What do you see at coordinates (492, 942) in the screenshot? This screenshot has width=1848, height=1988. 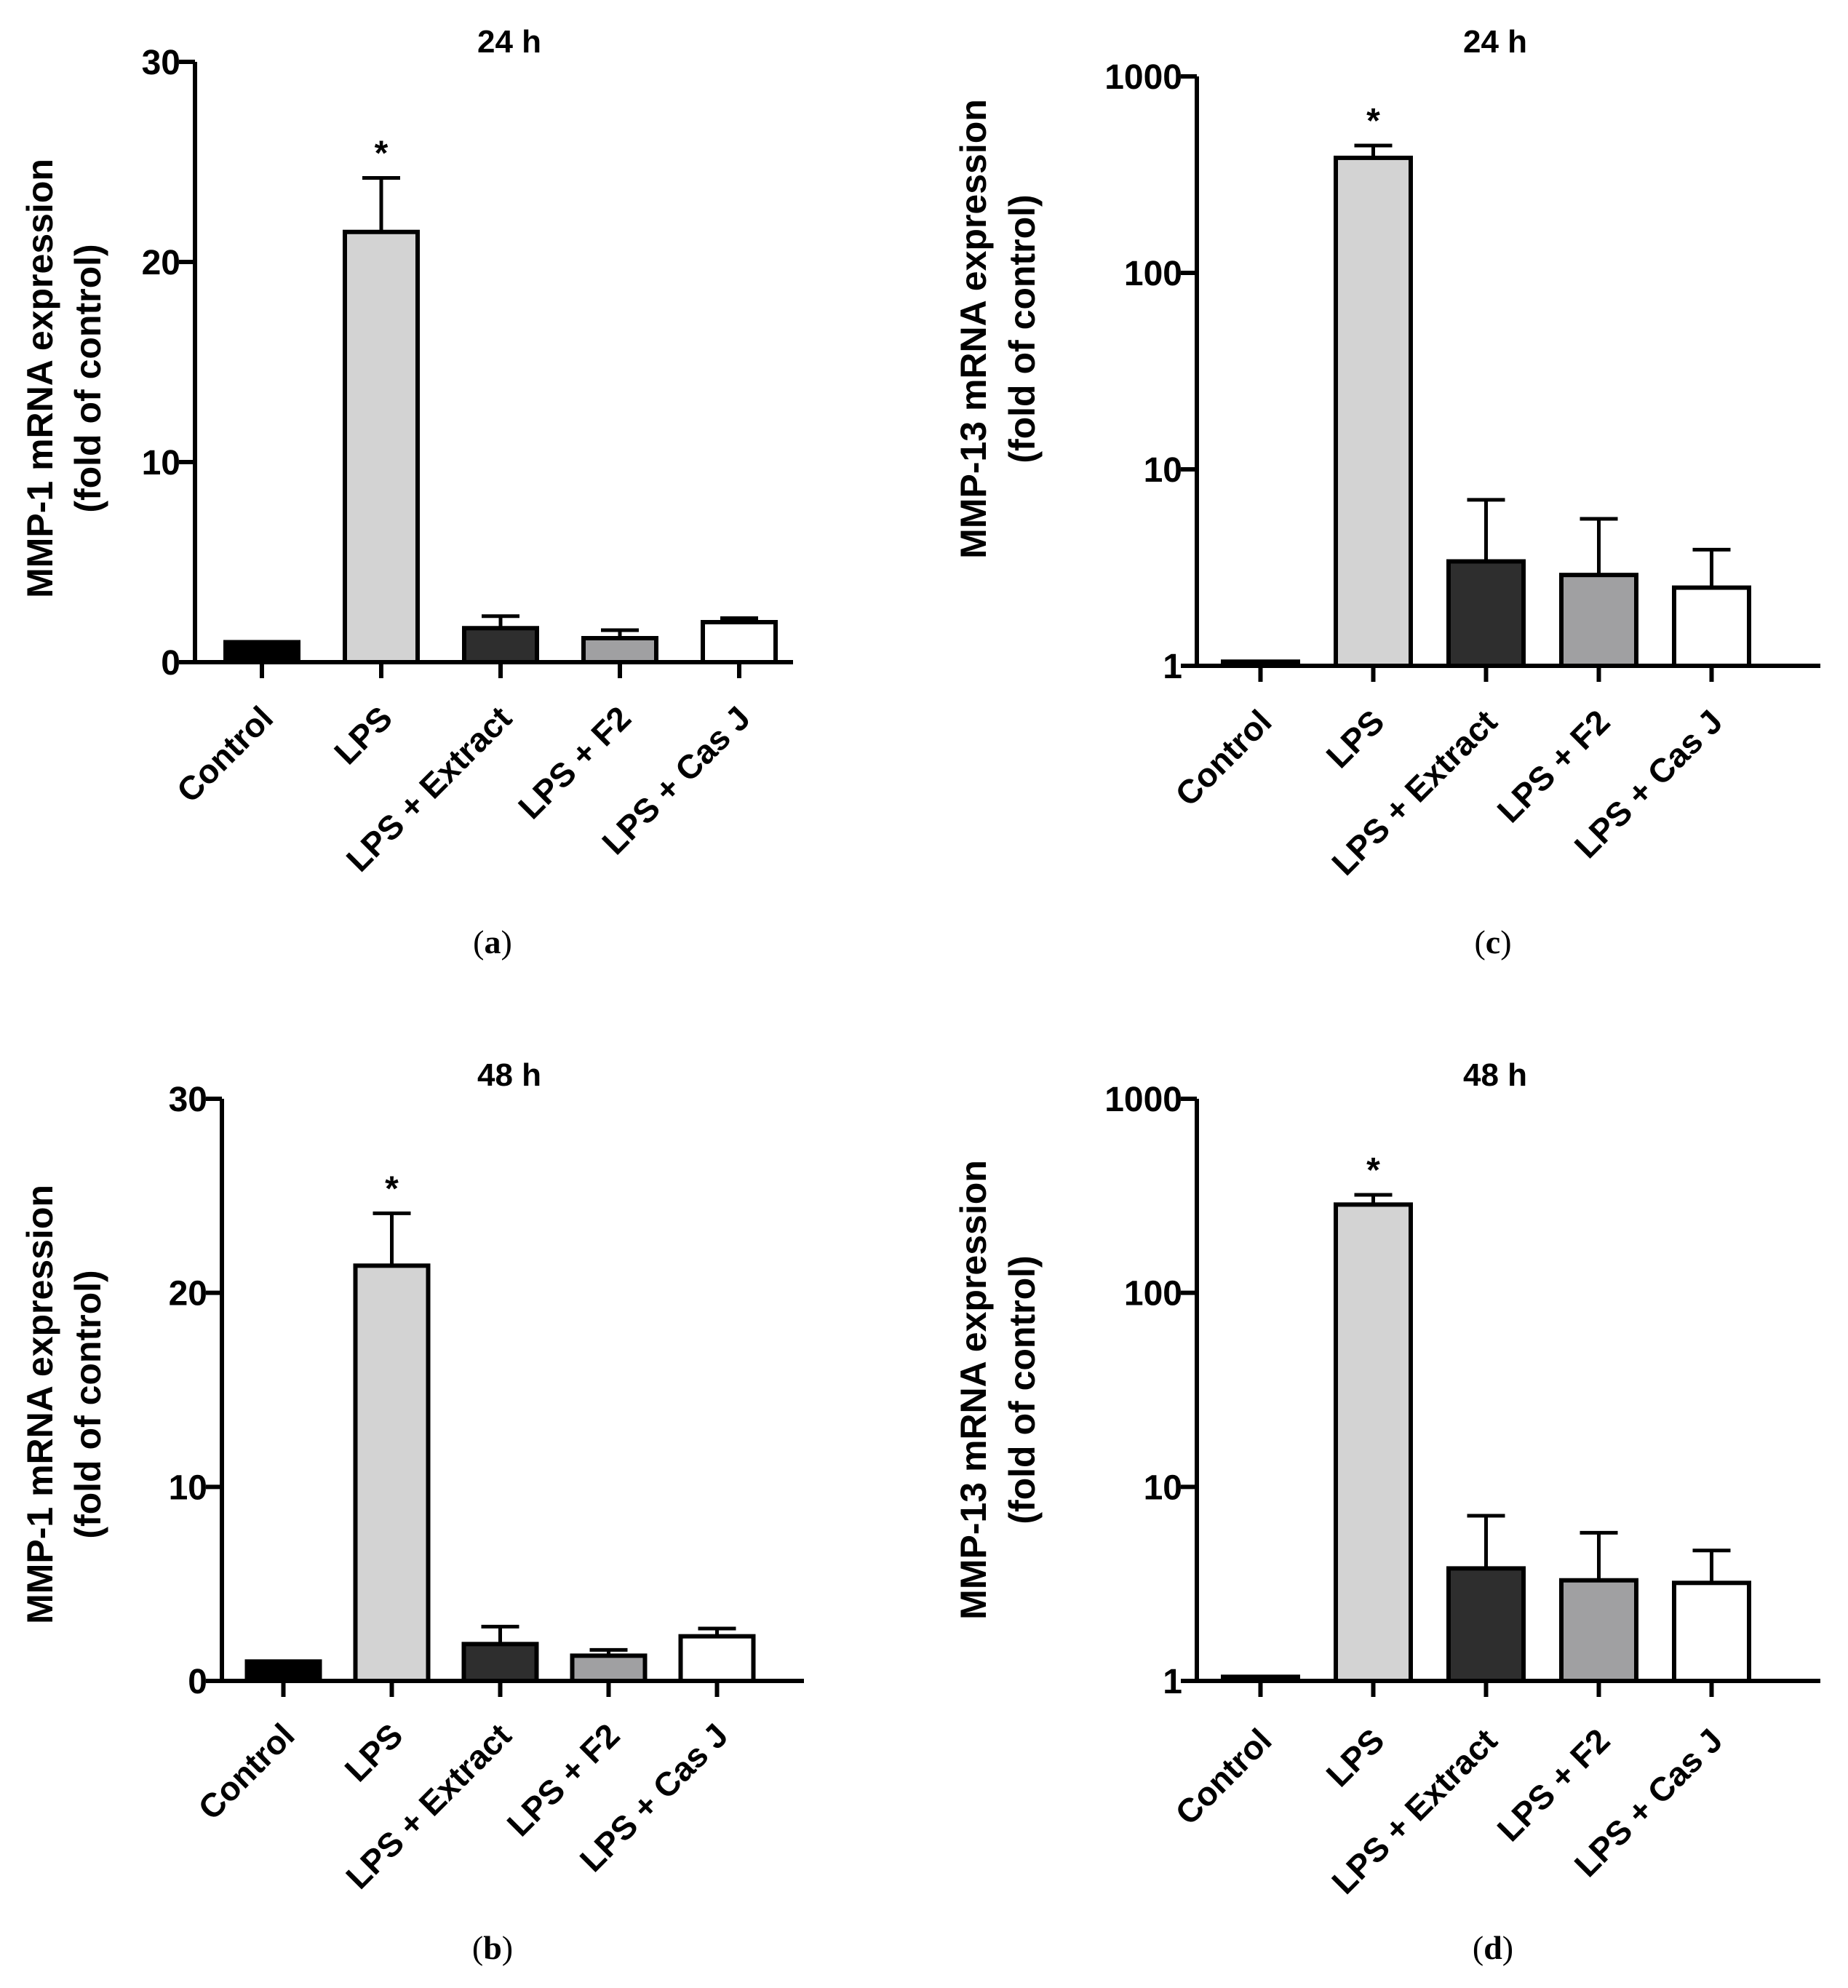 I see `panel-caption: (a)` at bounding box center [492, 942].